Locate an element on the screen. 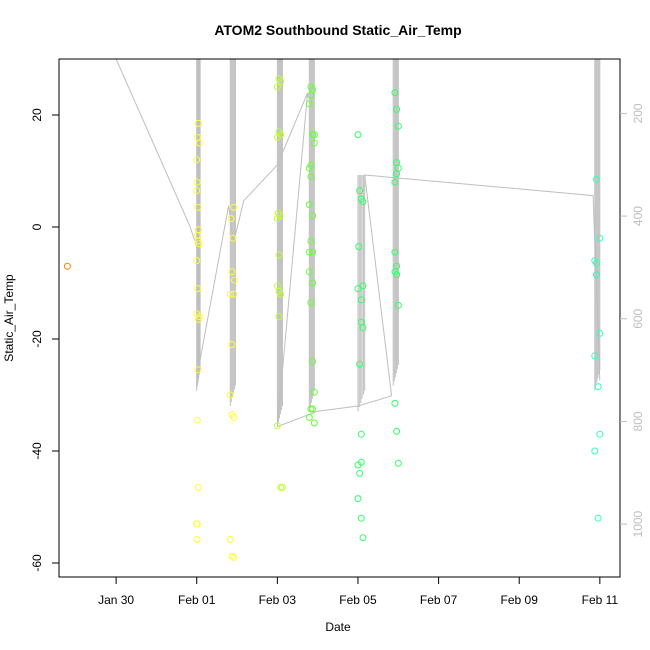 This screenshot has width=650, height=650. secondary-y-tick-label: 800 is located at coordinates (638, 421).